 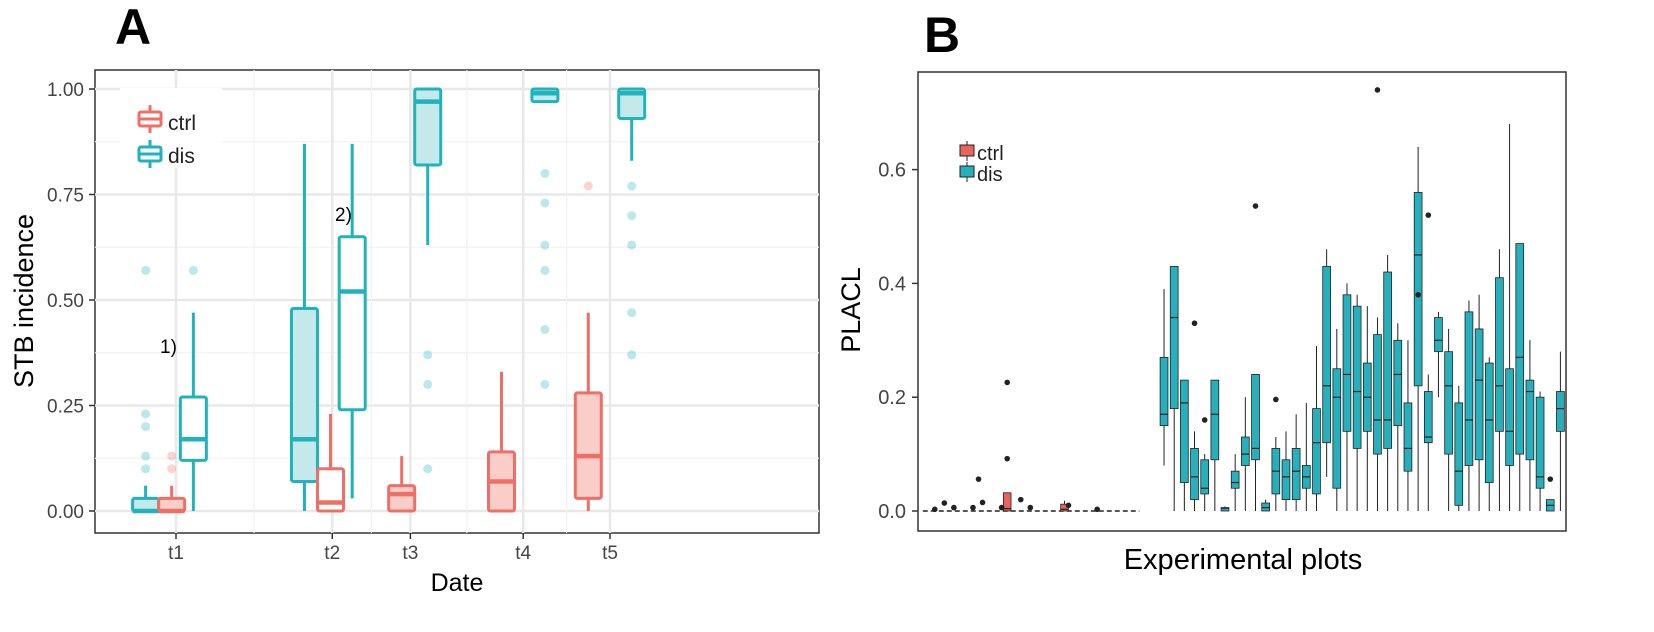 I want to click on legend-label-ctrl-a: ctrl, so click(x=182, y=123).